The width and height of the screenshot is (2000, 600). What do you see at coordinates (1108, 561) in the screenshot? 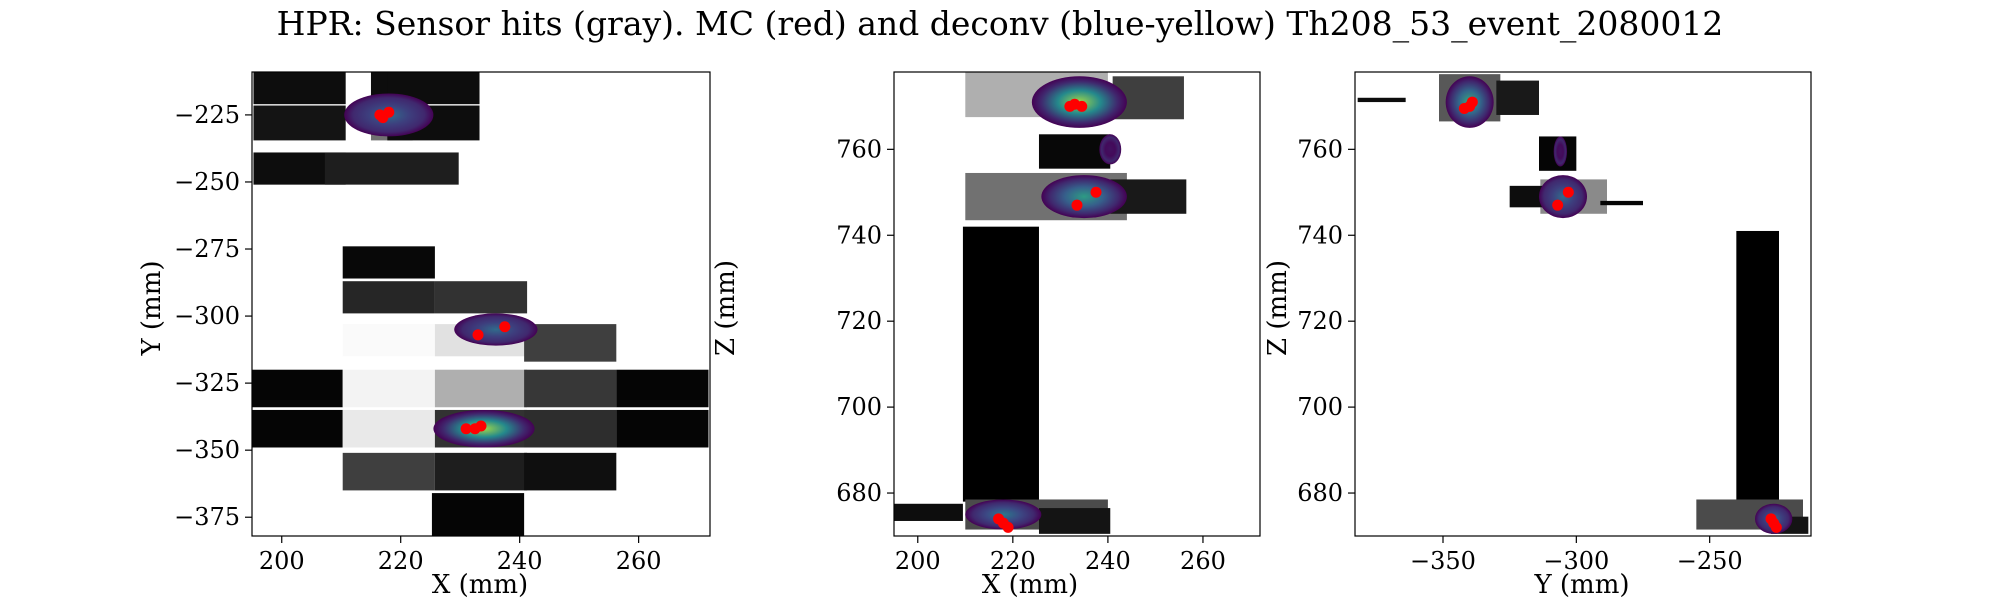
I see `panel-xz-xtick-label: 240` at bounding box center [1108, 561].